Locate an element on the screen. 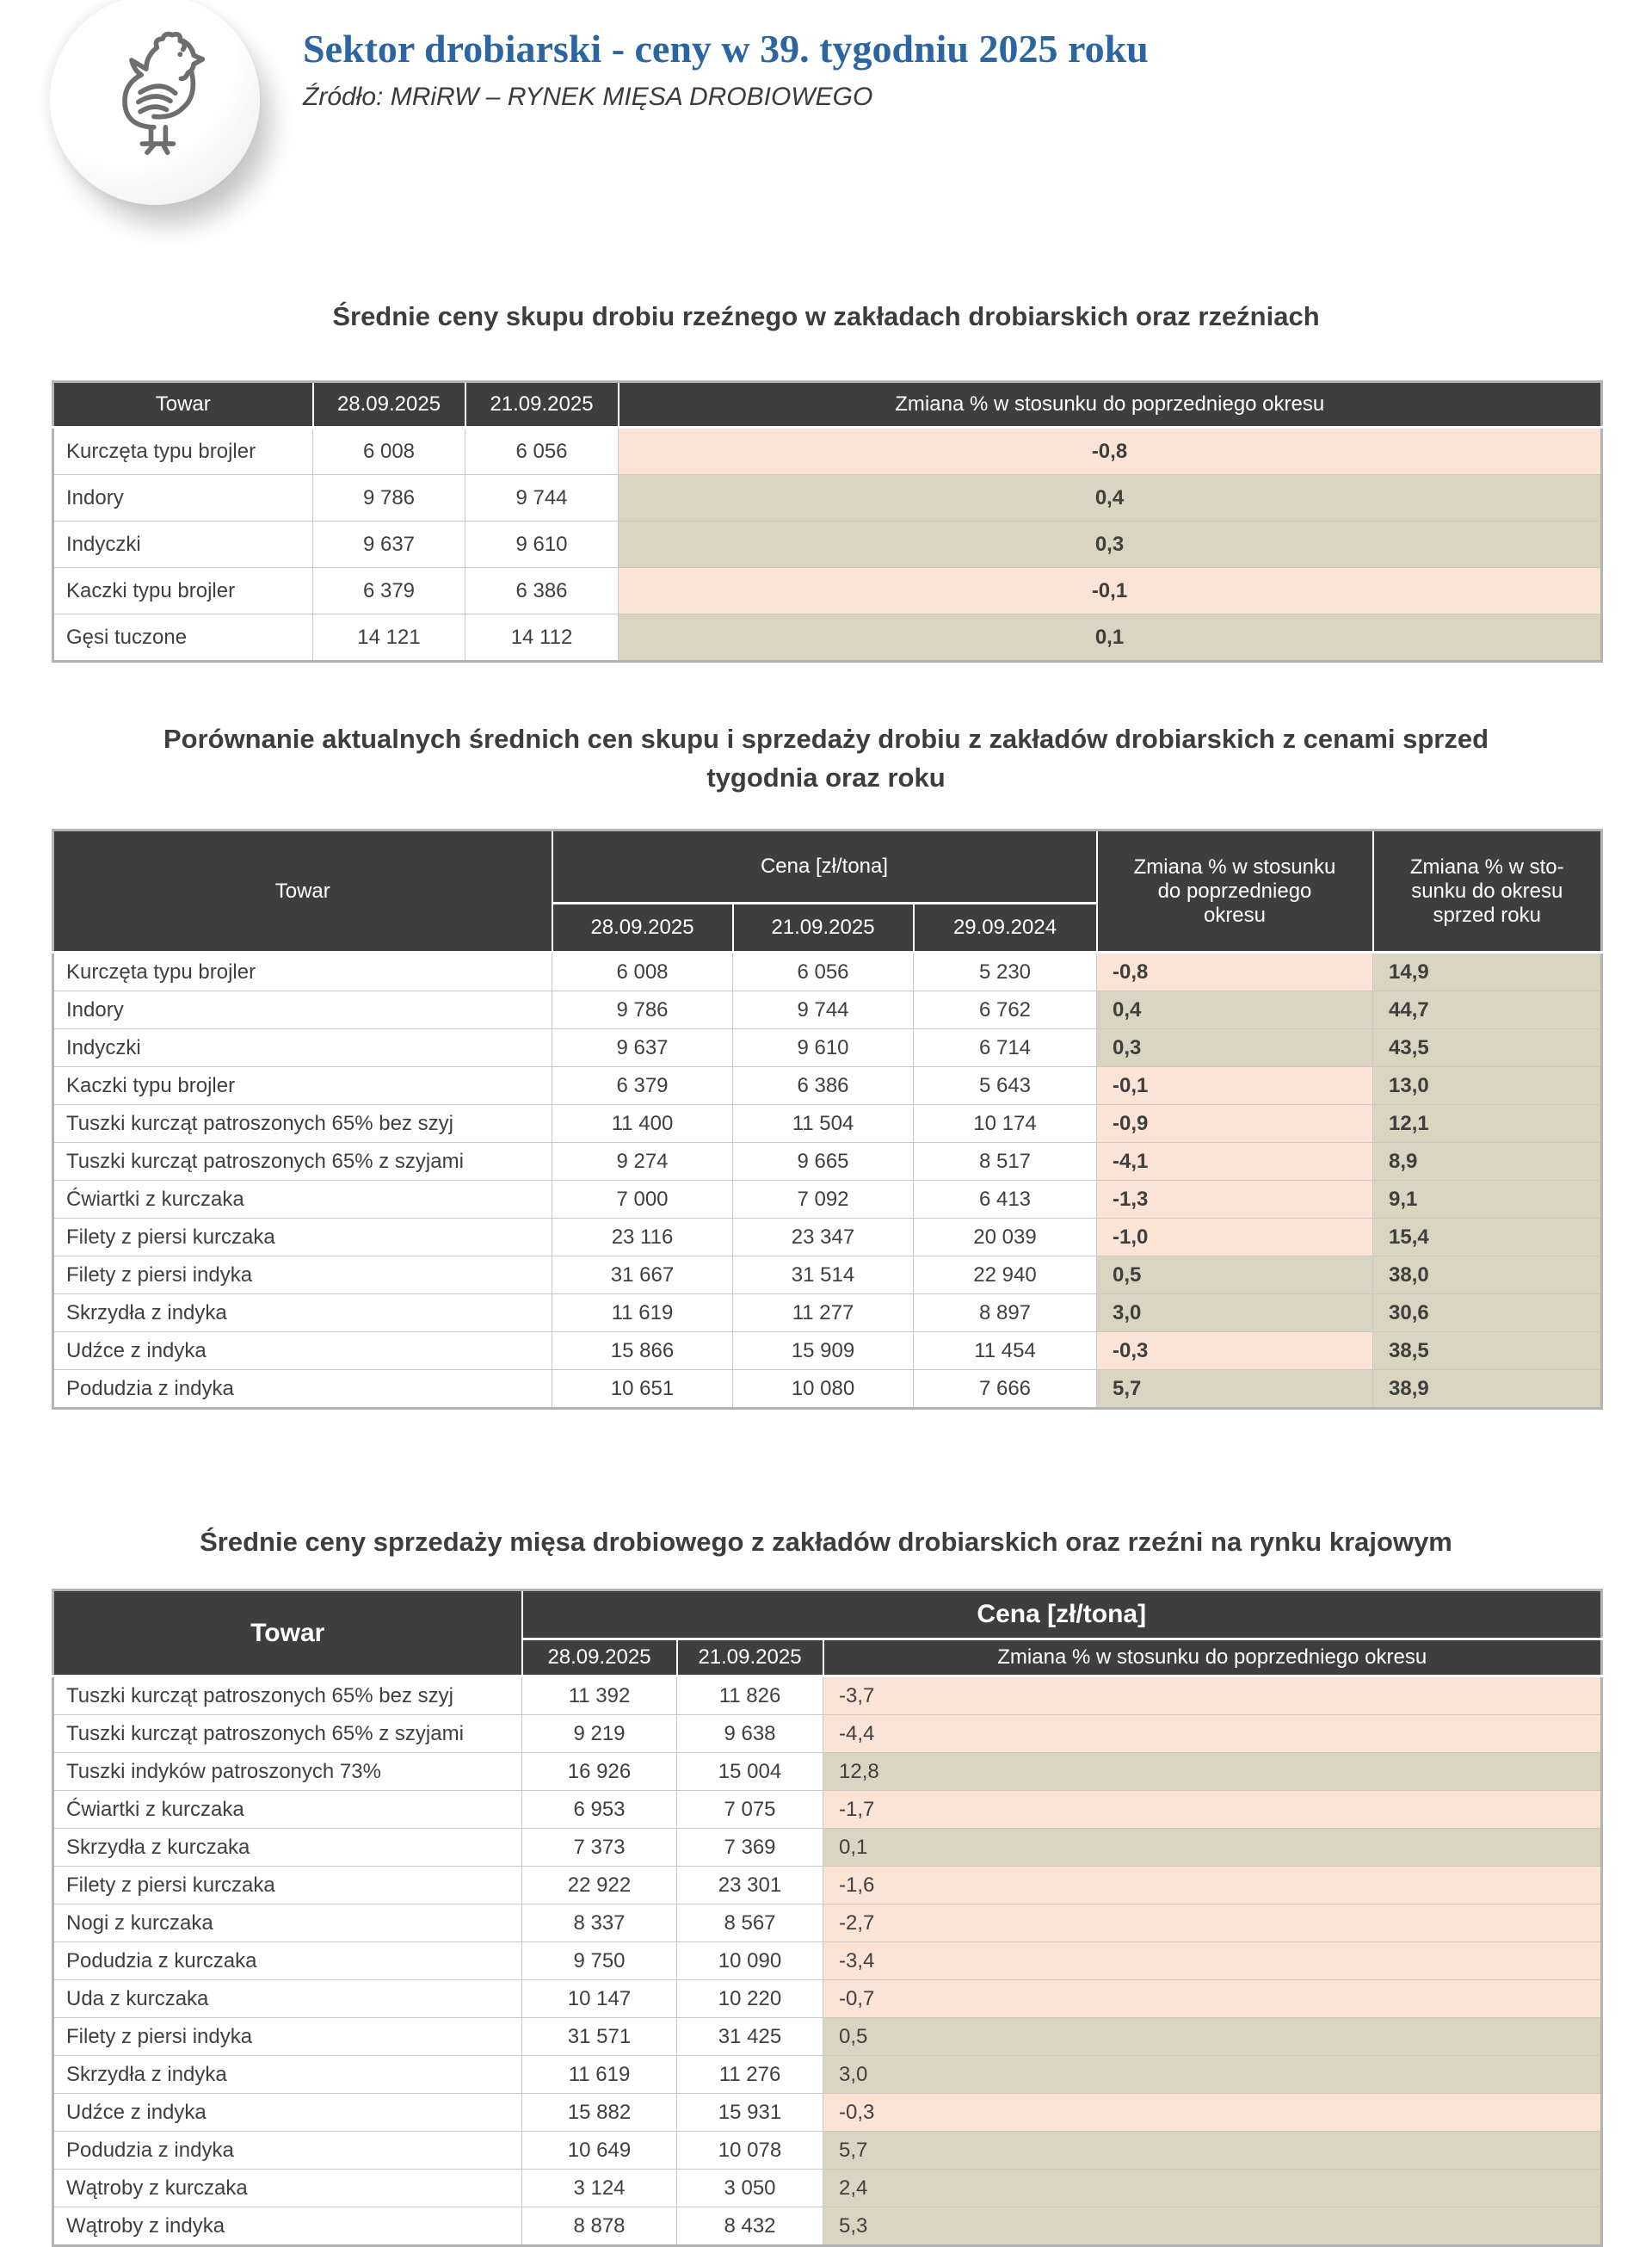 The width and height of the screenshot is (1652, 2247). cell-price-previous: 9 638 is located at coordinates (749, 1733).